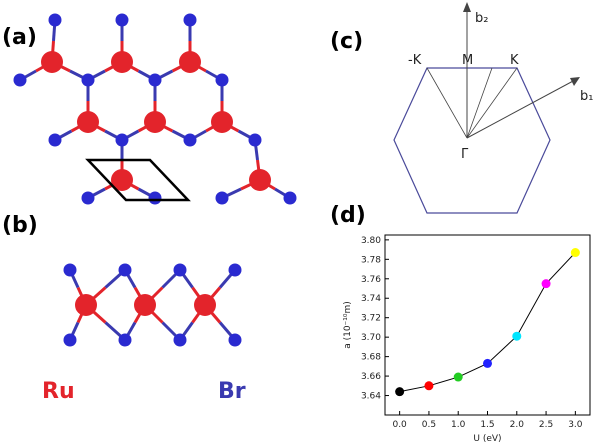 This screenshot has width=599, height=444. I want to click on bz-label: b₁, so click(586, 96).